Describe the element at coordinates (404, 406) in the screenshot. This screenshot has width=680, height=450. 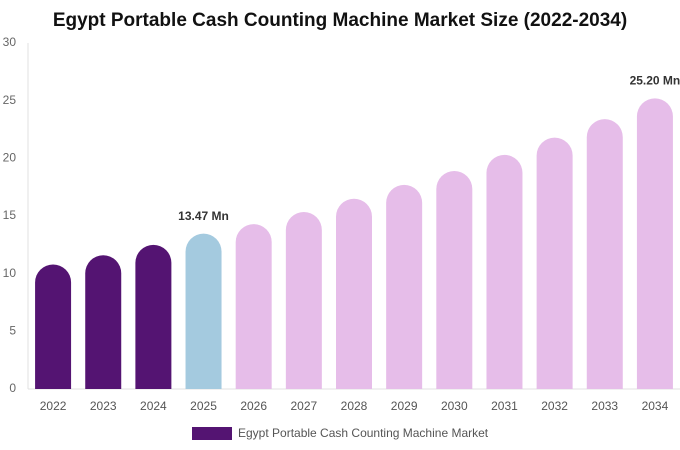
I see `x-tick-label: 2029` at that location.